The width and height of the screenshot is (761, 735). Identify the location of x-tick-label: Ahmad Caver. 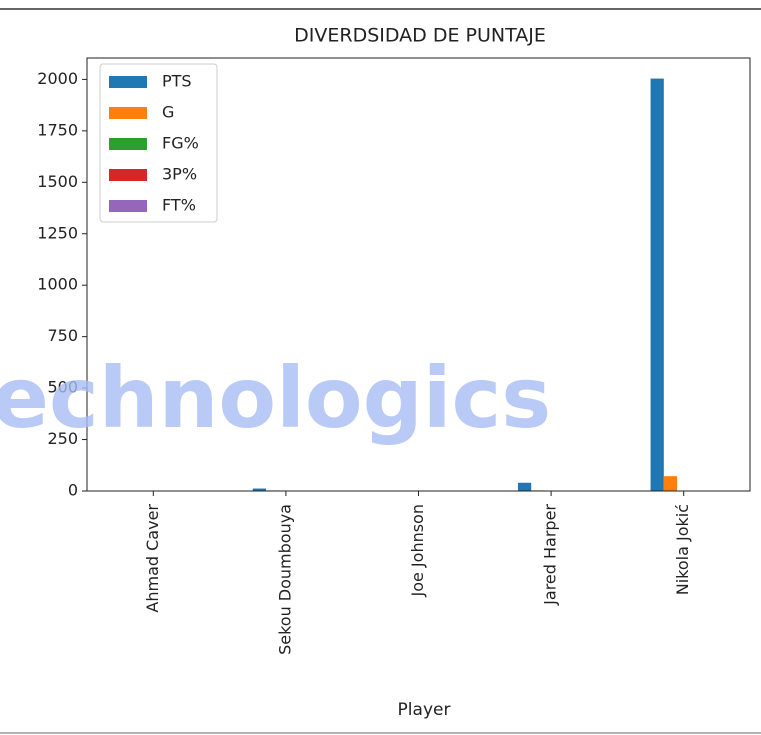
(152, 558).